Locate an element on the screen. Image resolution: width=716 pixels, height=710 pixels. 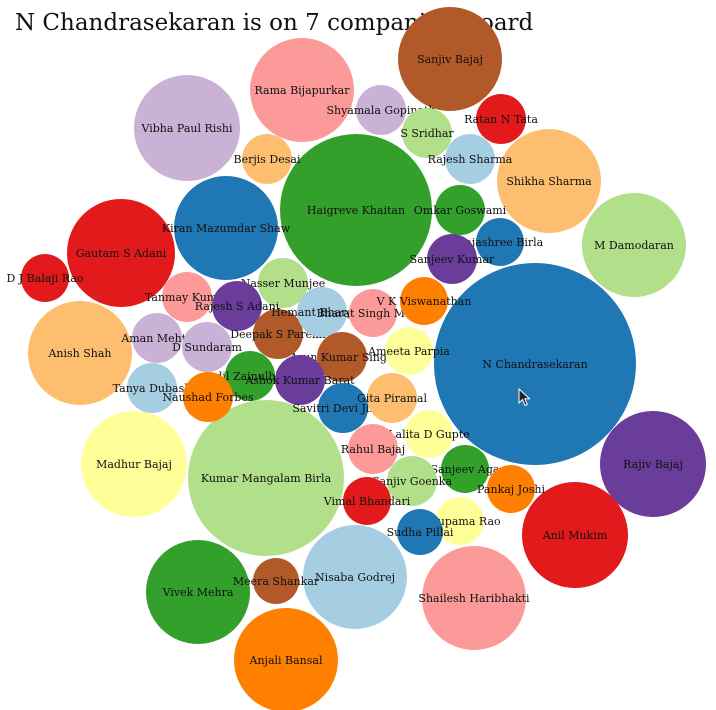
bubble-kumar-mangalam-birla: Kumar Mangalam Birla is located at coordinates (266, 478).